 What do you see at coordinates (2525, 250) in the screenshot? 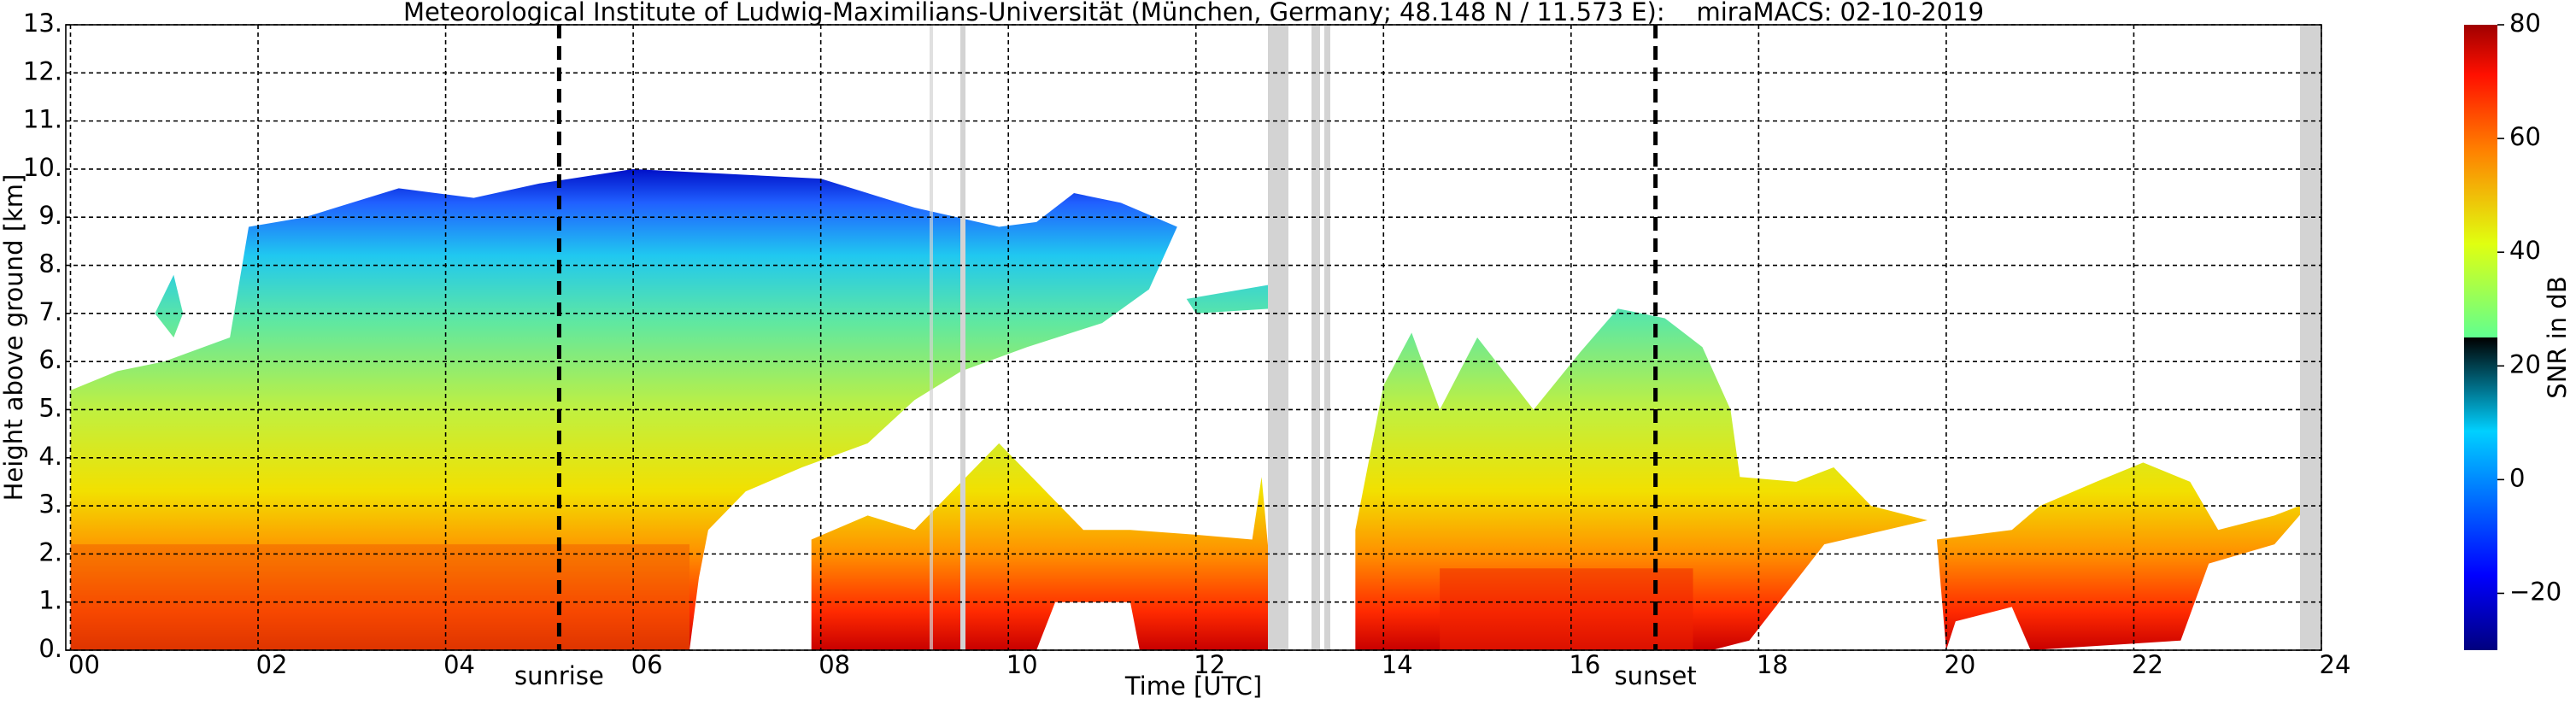
I see `colorbar-tick-label: 40` at bounding box center [2525, 250].